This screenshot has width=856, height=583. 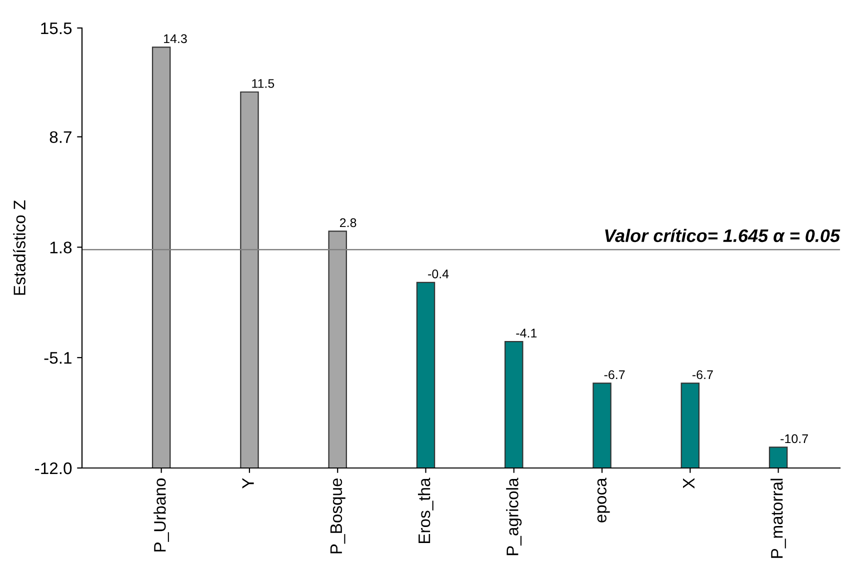 What do you see at coordinates (426, 511) in the screenshot?
I see `x-tick-label: Eros_tha` at bounding box center [426, 511].